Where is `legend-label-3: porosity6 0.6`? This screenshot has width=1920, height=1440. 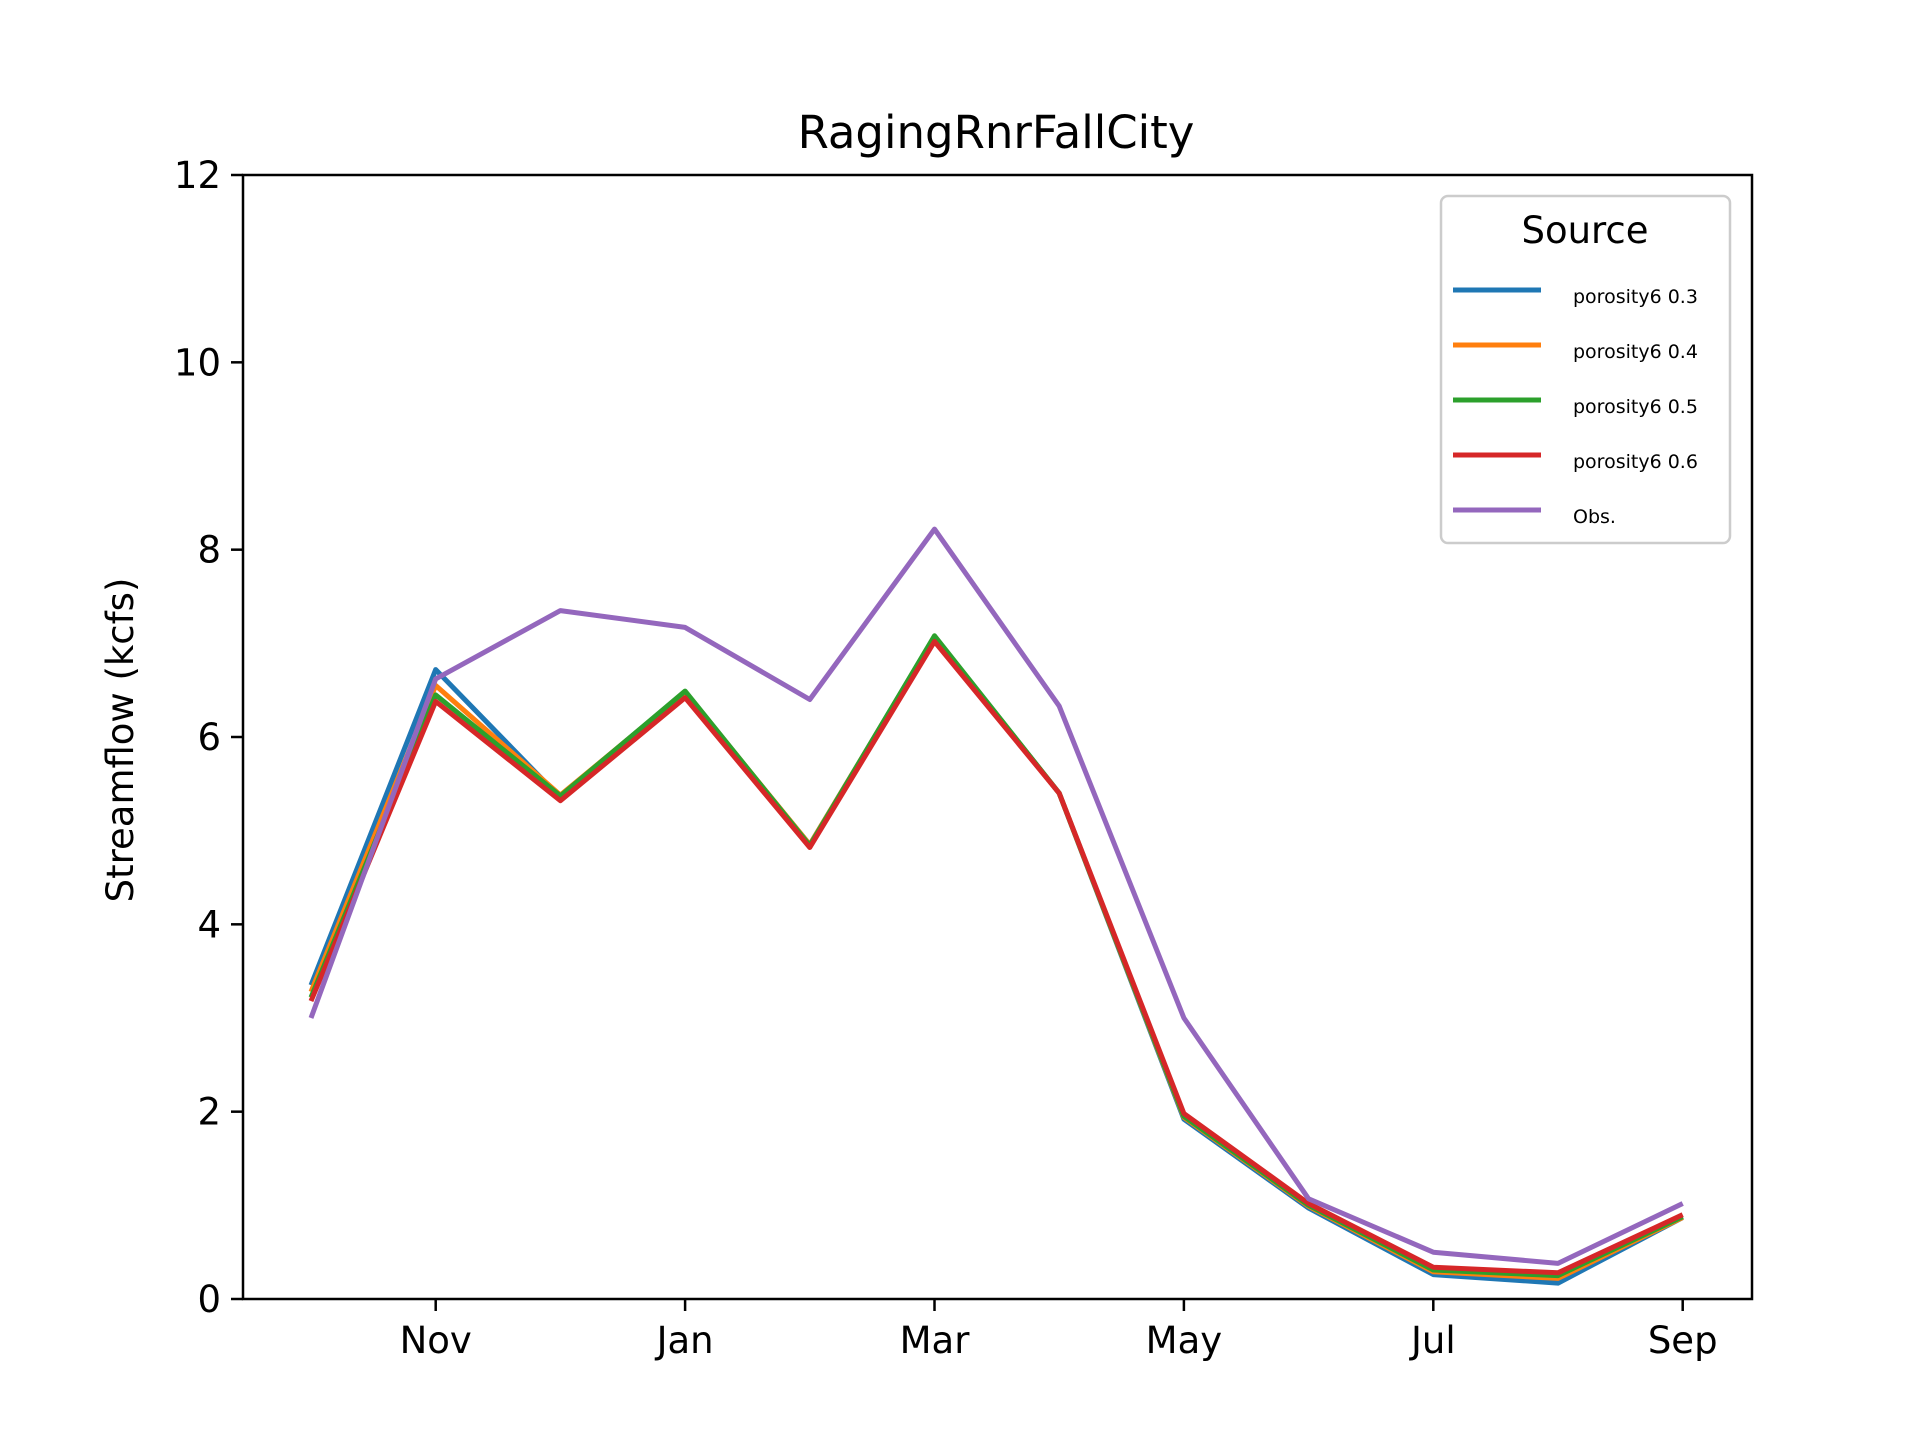
legend-label-3: porosity6 0.6 is located at coordinates (1635, 462).